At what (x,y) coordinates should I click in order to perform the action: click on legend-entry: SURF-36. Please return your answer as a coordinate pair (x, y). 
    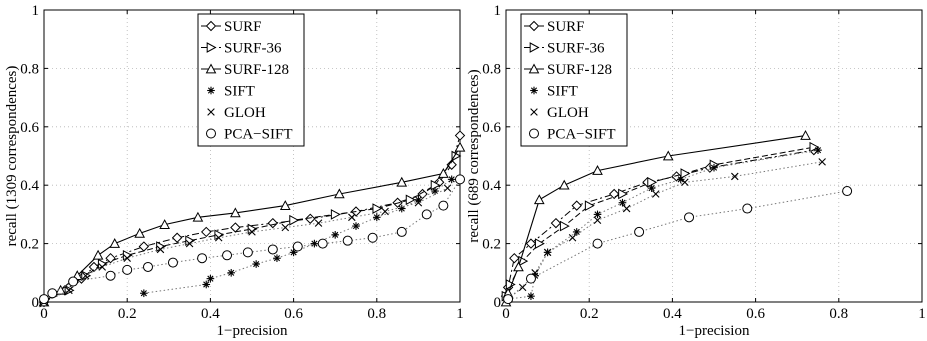
    Looking at the image, I should click on (564, 49).